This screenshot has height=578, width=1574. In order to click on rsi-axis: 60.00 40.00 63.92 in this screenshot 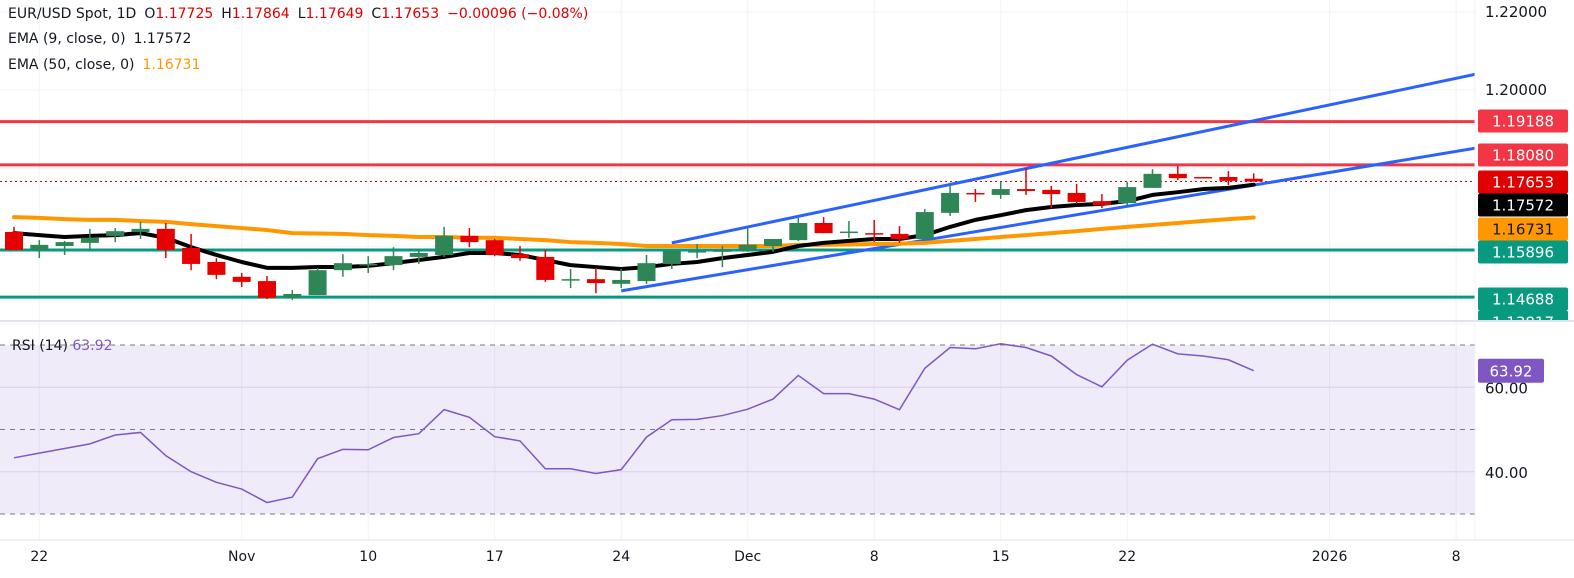, I will do `click(1511, 420)`.